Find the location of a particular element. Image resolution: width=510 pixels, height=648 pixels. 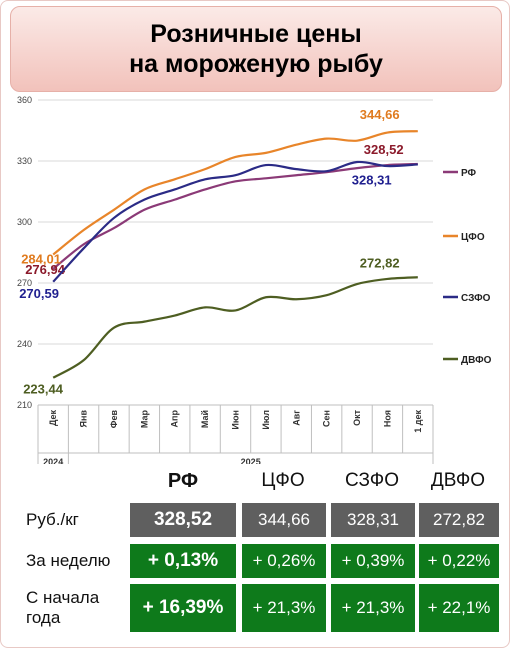

y-tick-label: 270 is located at coordinates (24, 283).